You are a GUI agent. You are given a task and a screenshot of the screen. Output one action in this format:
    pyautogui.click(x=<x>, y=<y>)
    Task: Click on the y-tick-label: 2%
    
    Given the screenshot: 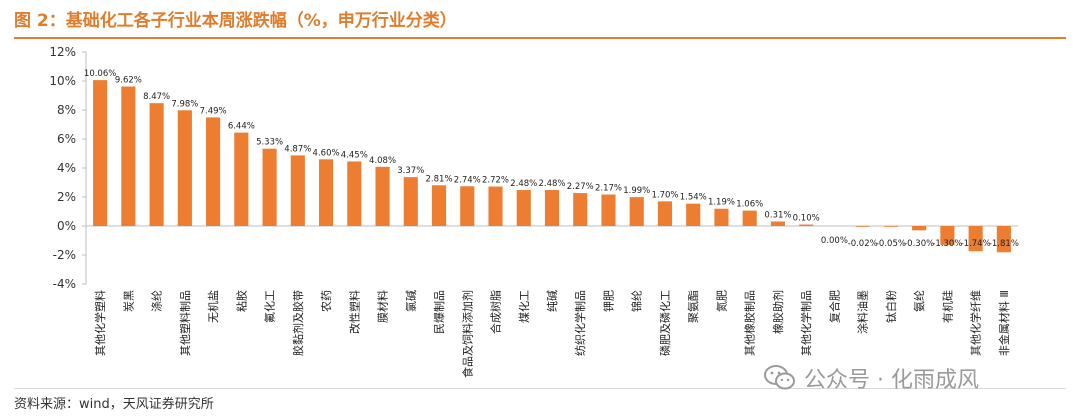 What is the action you would take?
    pyautogui.click(x=66, y=197)
    